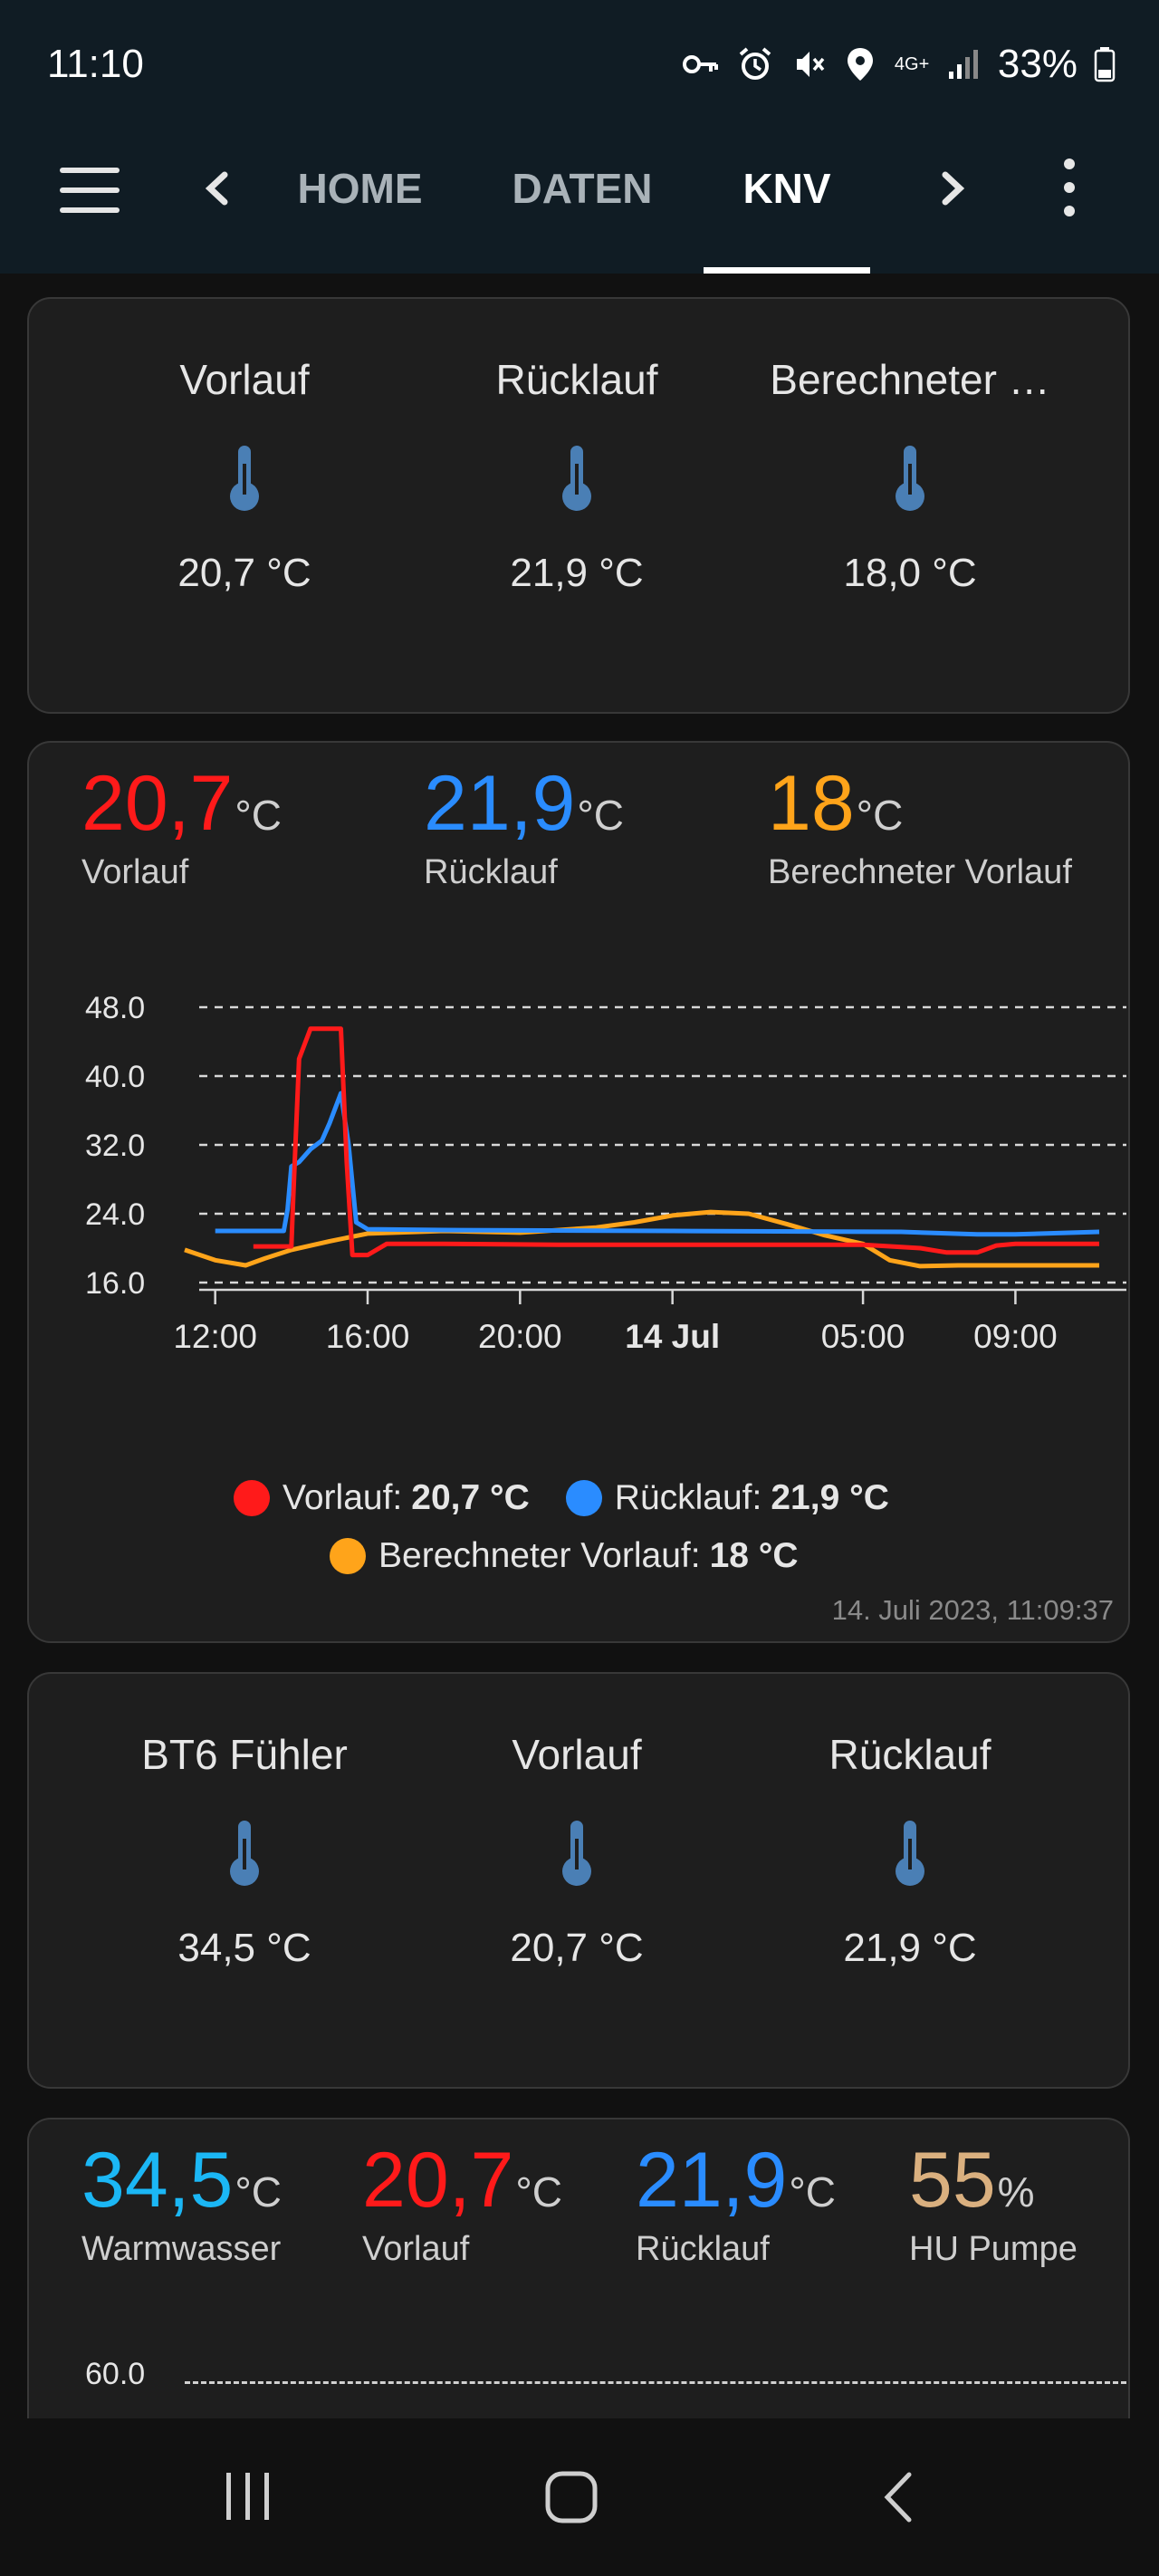 This screenshot has height=2576, width=1159. Describe the element at coordinates (920, 872) in the screenshot. I see `stat-name: Berechneter Vorlauf` at that location.